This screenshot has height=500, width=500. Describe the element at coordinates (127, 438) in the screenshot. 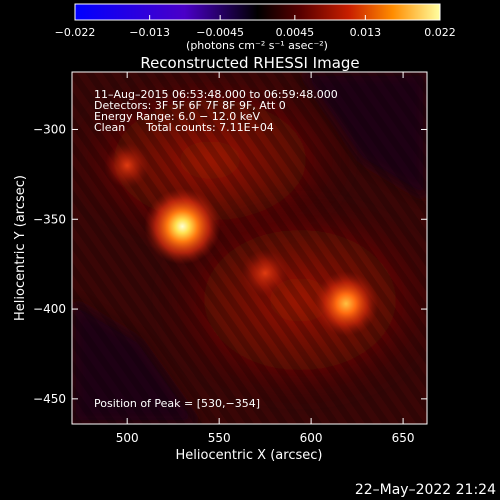

I see `x-tick-label: 500` at that location.